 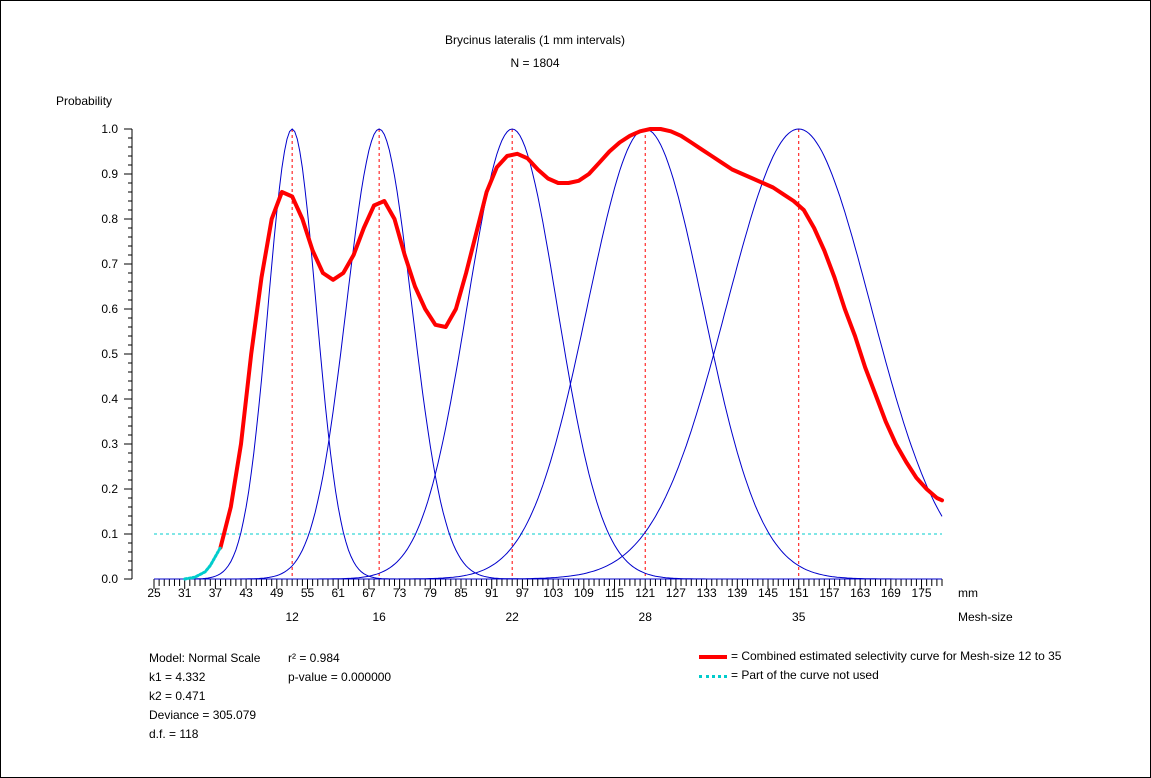 What do you see at coordinates (922, 593) in the screenshot?
I see `x-tick-label: 175` at bounding box center [922, 593].